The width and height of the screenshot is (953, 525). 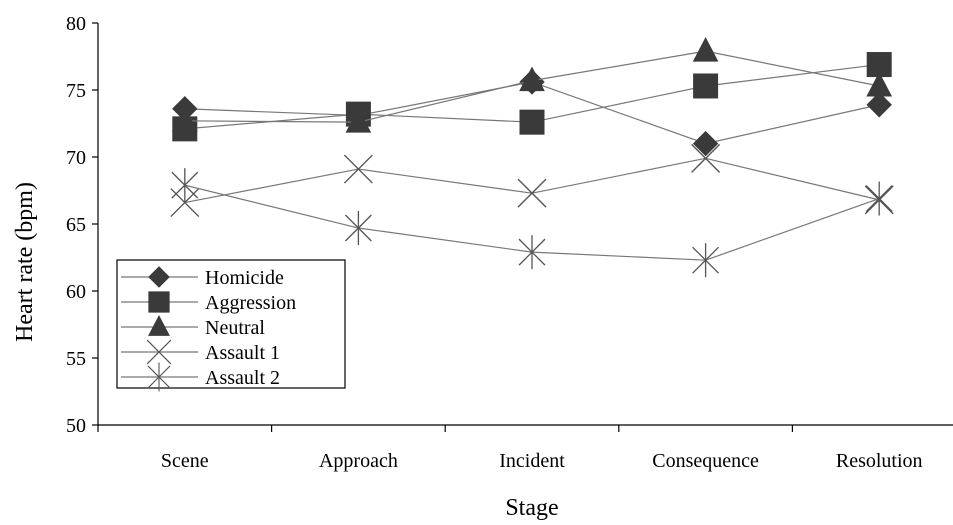 What do you see at coordinates (76, 359) in the screenshot?
I see `y-tick-label: 55` at bounding box center [76, 359].